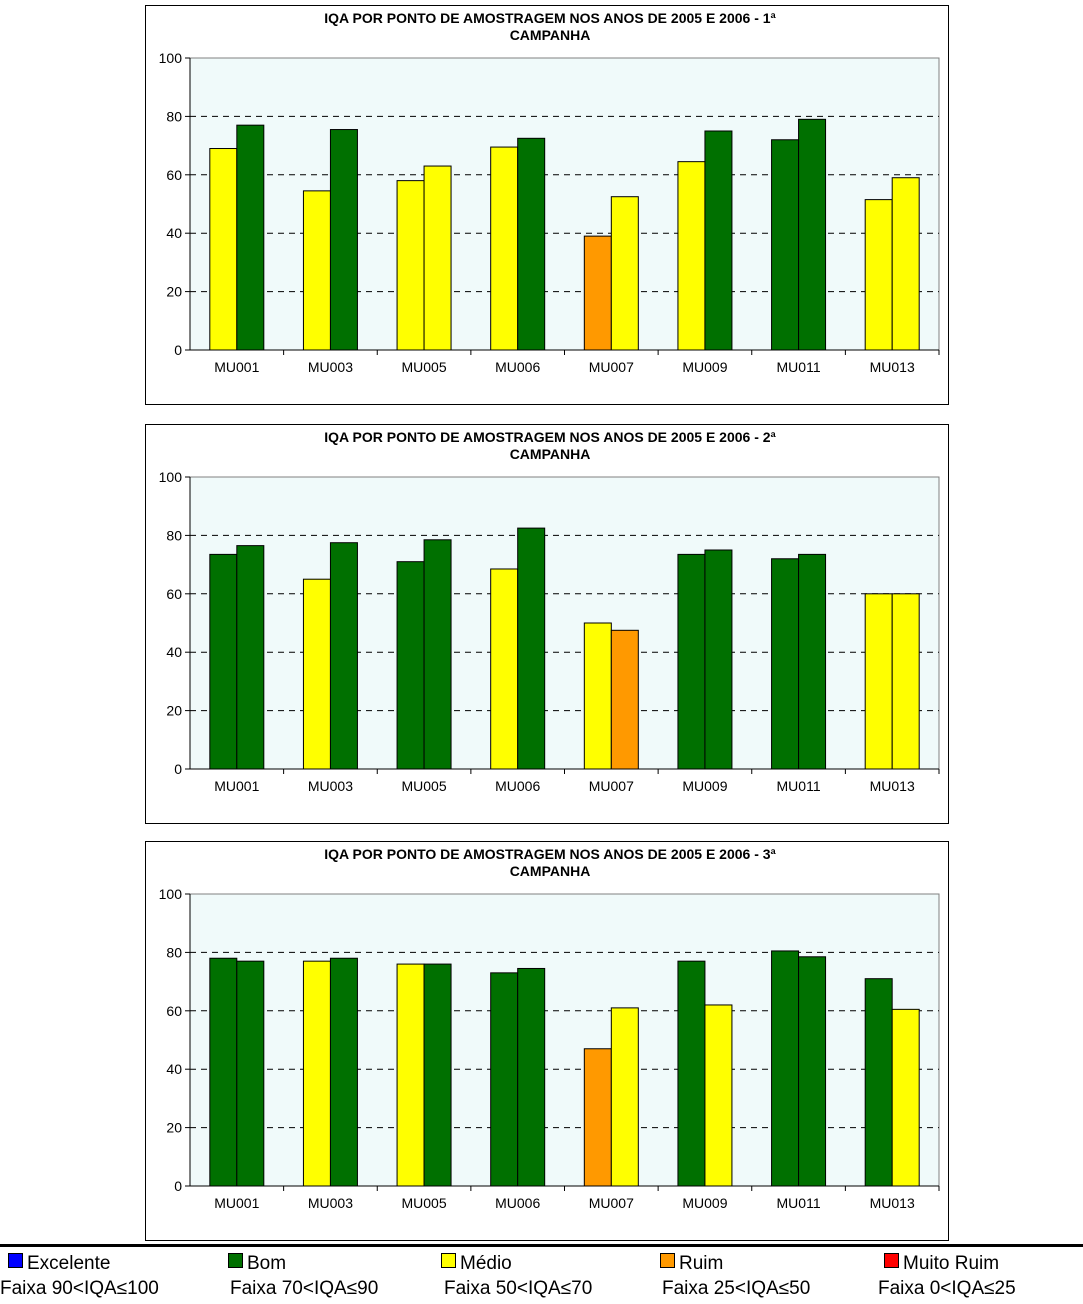  Describe the element at coordinates (667, 1260) in the screenshot. I see `legend-swatch-ruim-icon` at that location.